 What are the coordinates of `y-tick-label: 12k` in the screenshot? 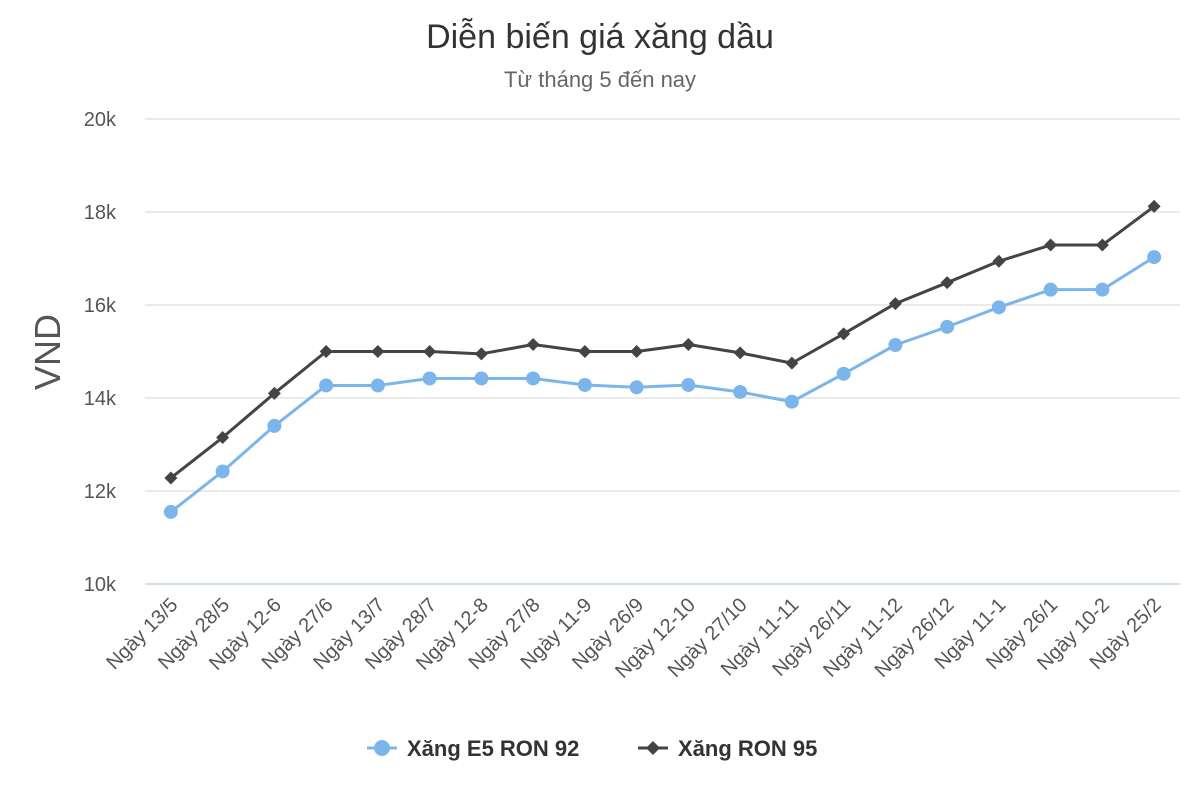 It's located at (100, 492).